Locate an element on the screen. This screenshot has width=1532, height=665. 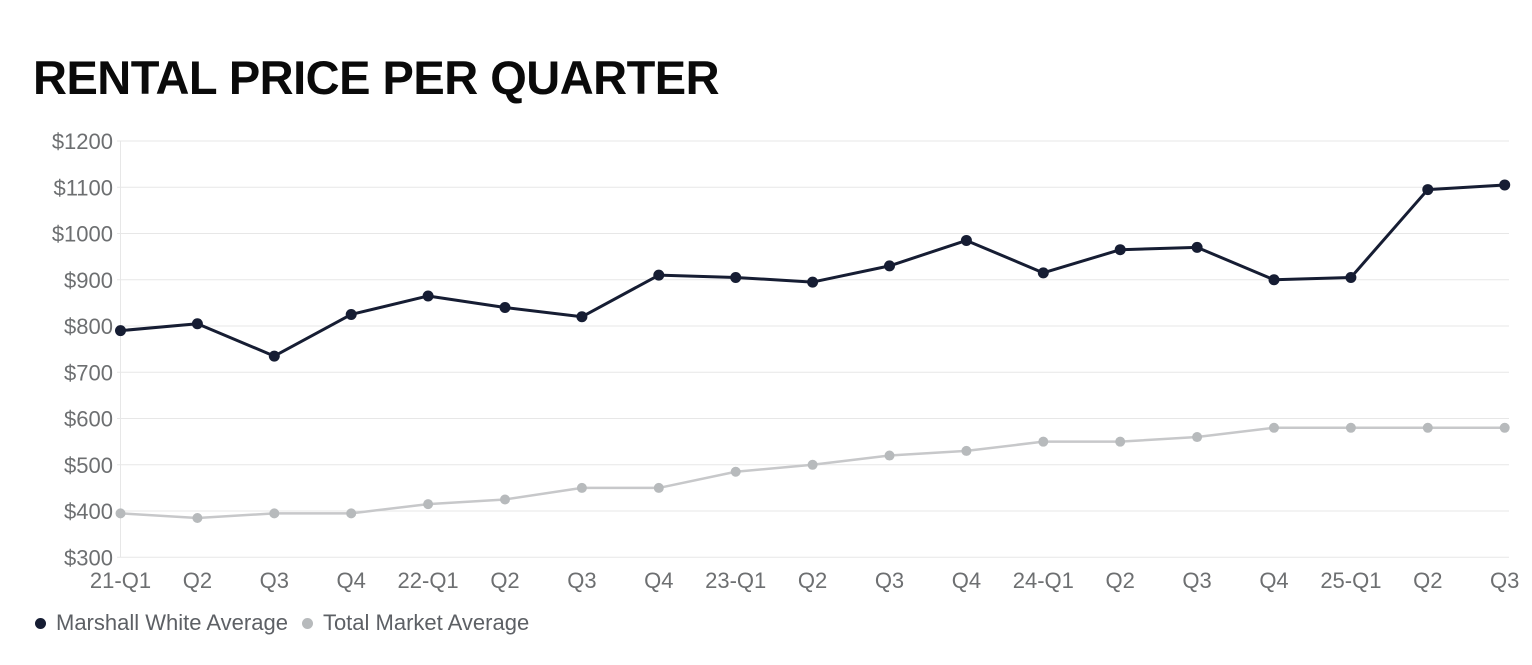
y-tick-label: $900 is located at coordinates (88, 280).